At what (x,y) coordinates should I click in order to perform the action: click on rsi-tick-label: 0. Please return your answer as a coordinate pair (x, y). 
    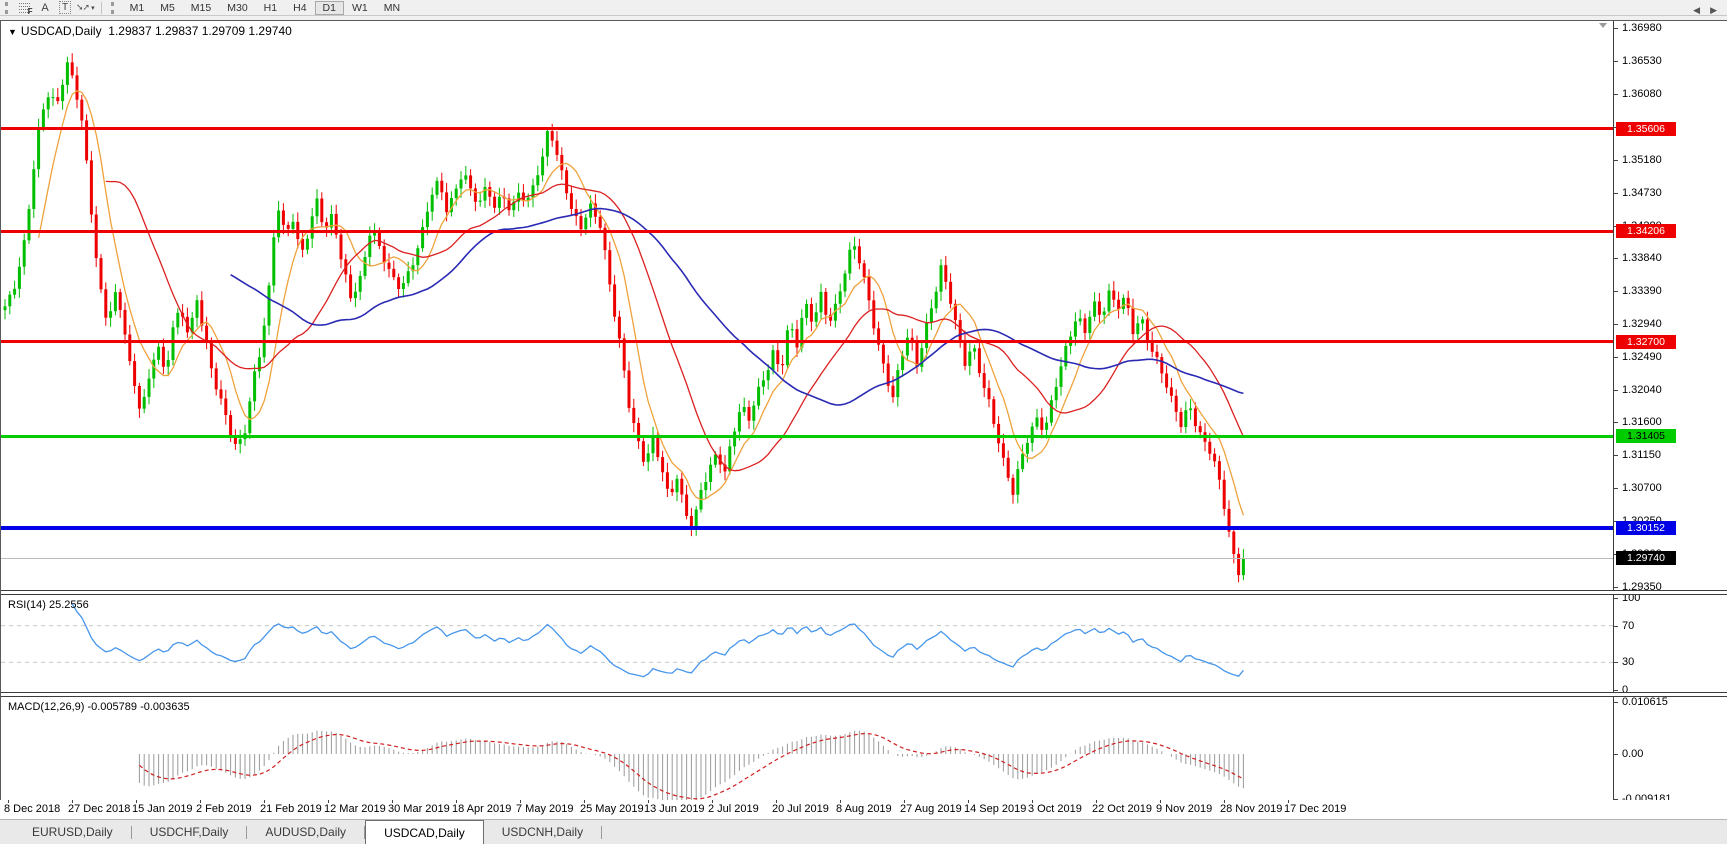
    Looking at the image, I should click on (1625, 690).